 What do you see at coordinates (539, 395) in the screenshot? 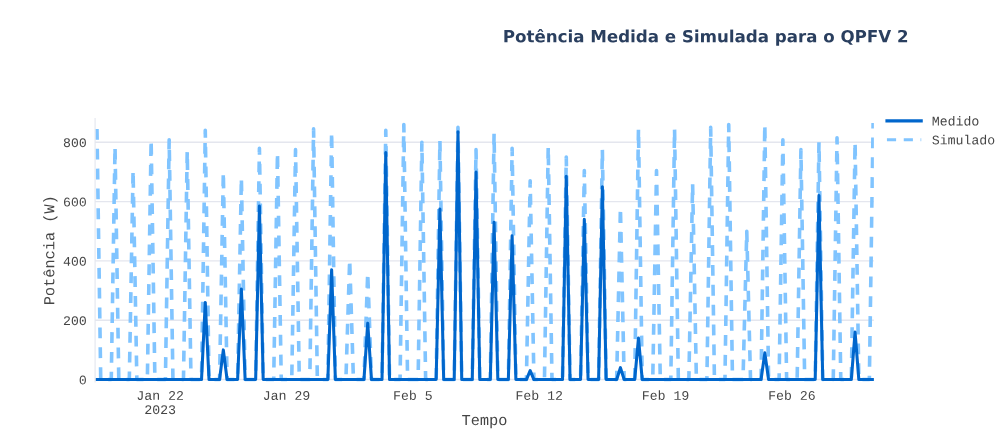
I see `x-tick-label: Feb 12` at bounding box center [539, 395].